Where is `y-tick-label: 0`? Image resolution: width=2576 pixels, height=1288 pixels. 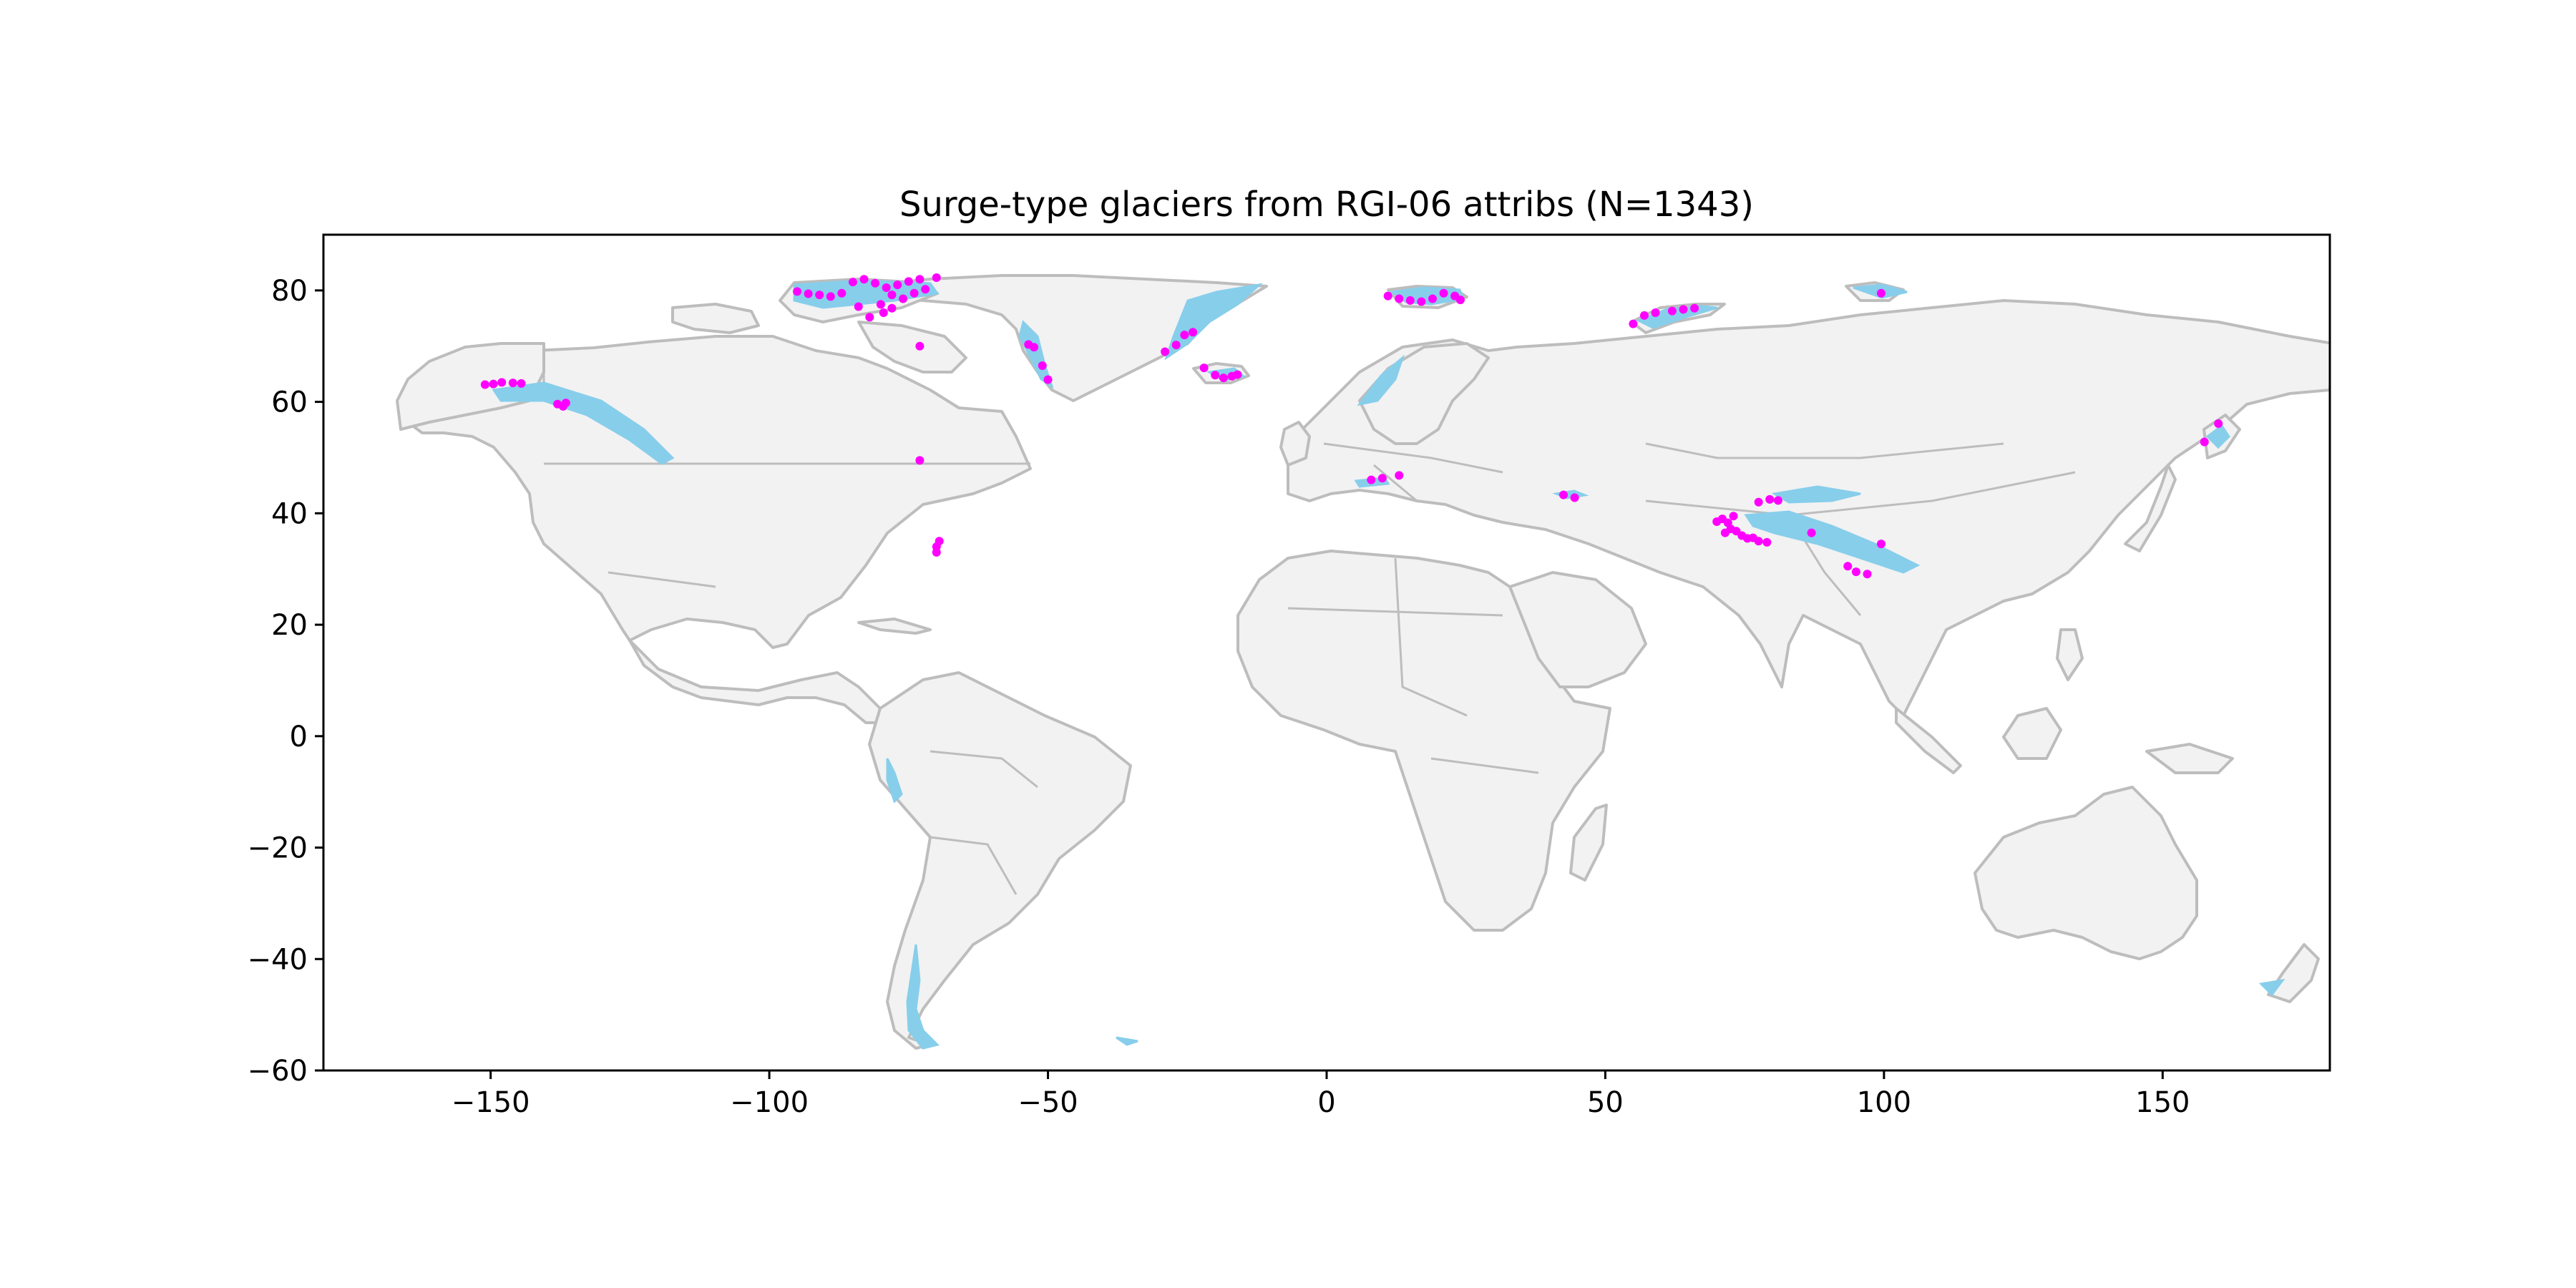
y-tick-label: 0 is located at coordinates (299, 737).